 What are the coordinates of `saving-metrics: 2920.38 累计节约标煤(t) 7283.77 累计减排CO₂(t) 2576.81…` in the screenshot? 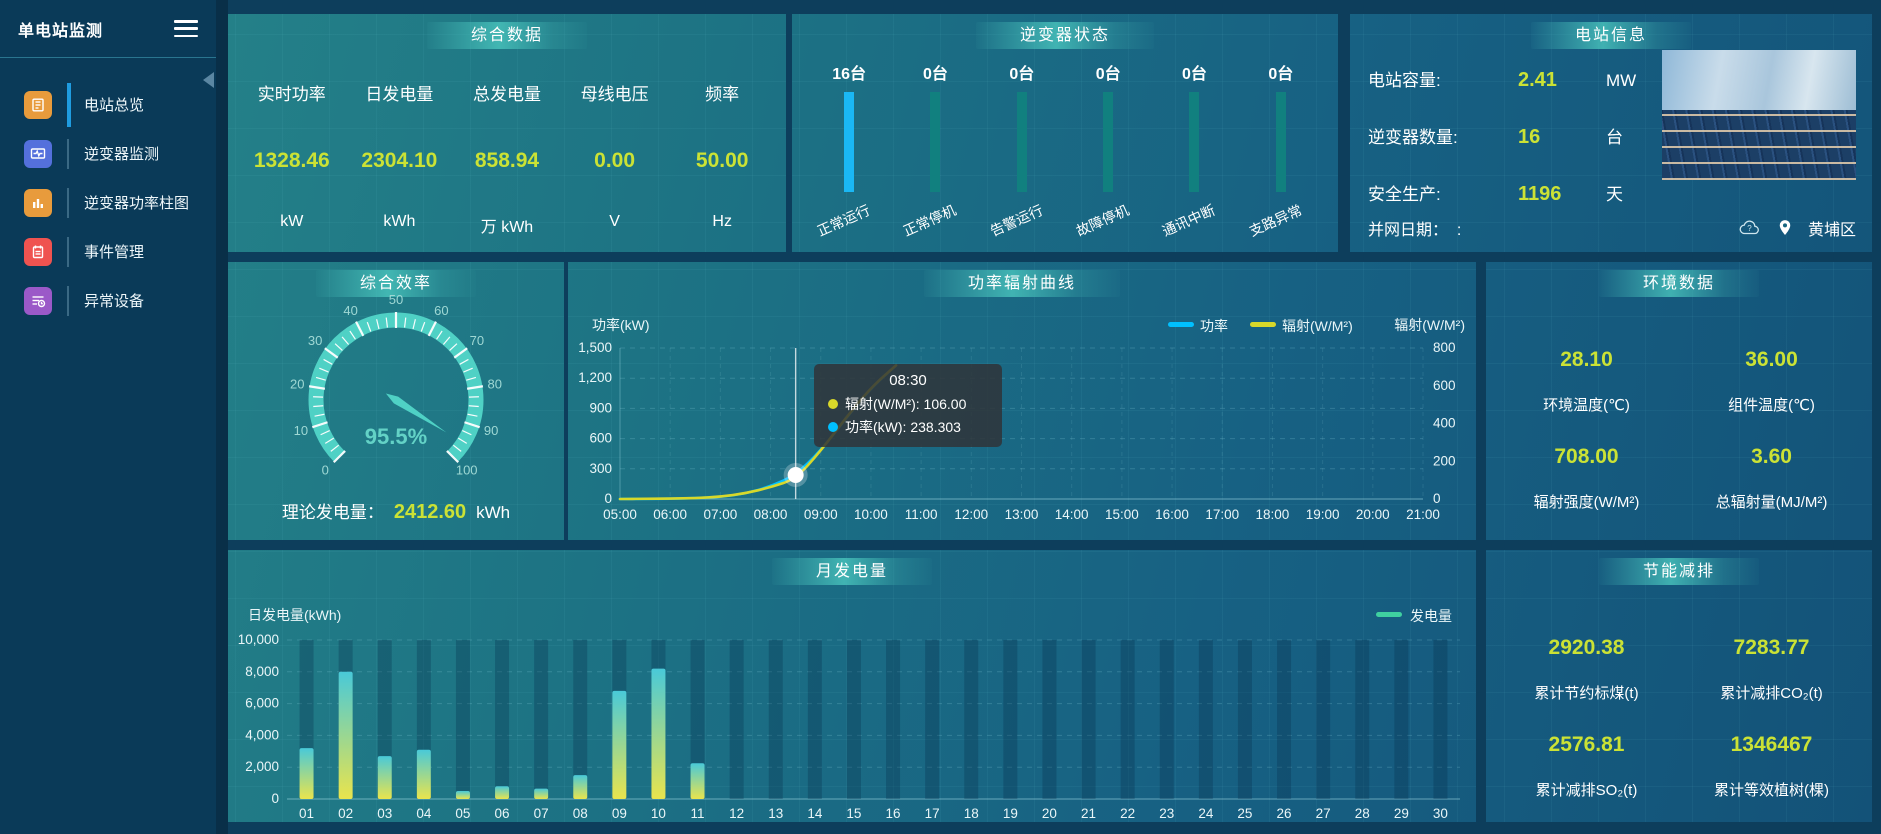 It's located at (1679, 718).